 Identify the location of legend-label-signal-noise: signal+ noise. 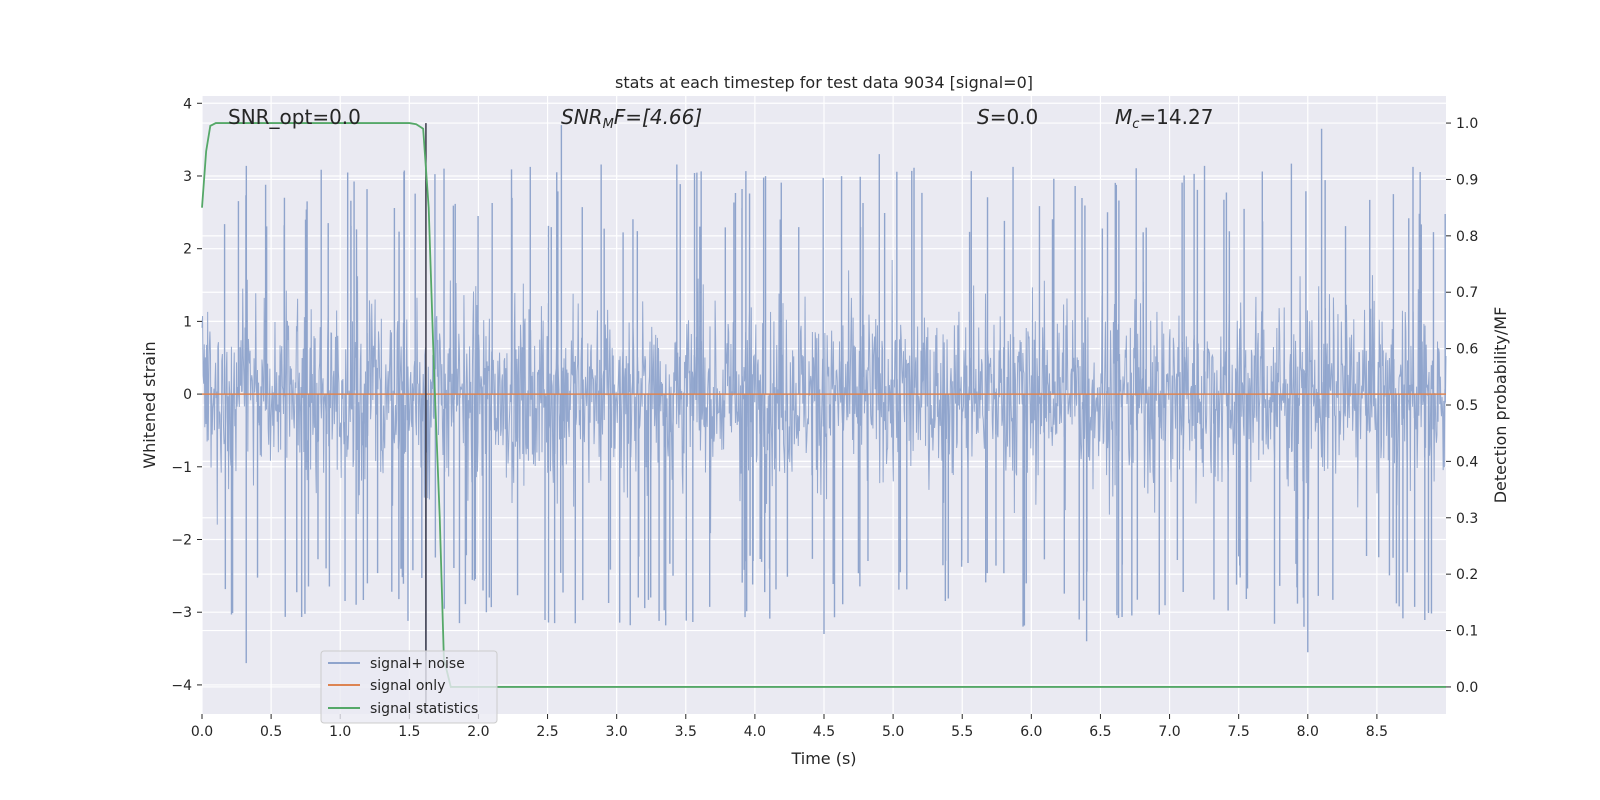
(417, 664).